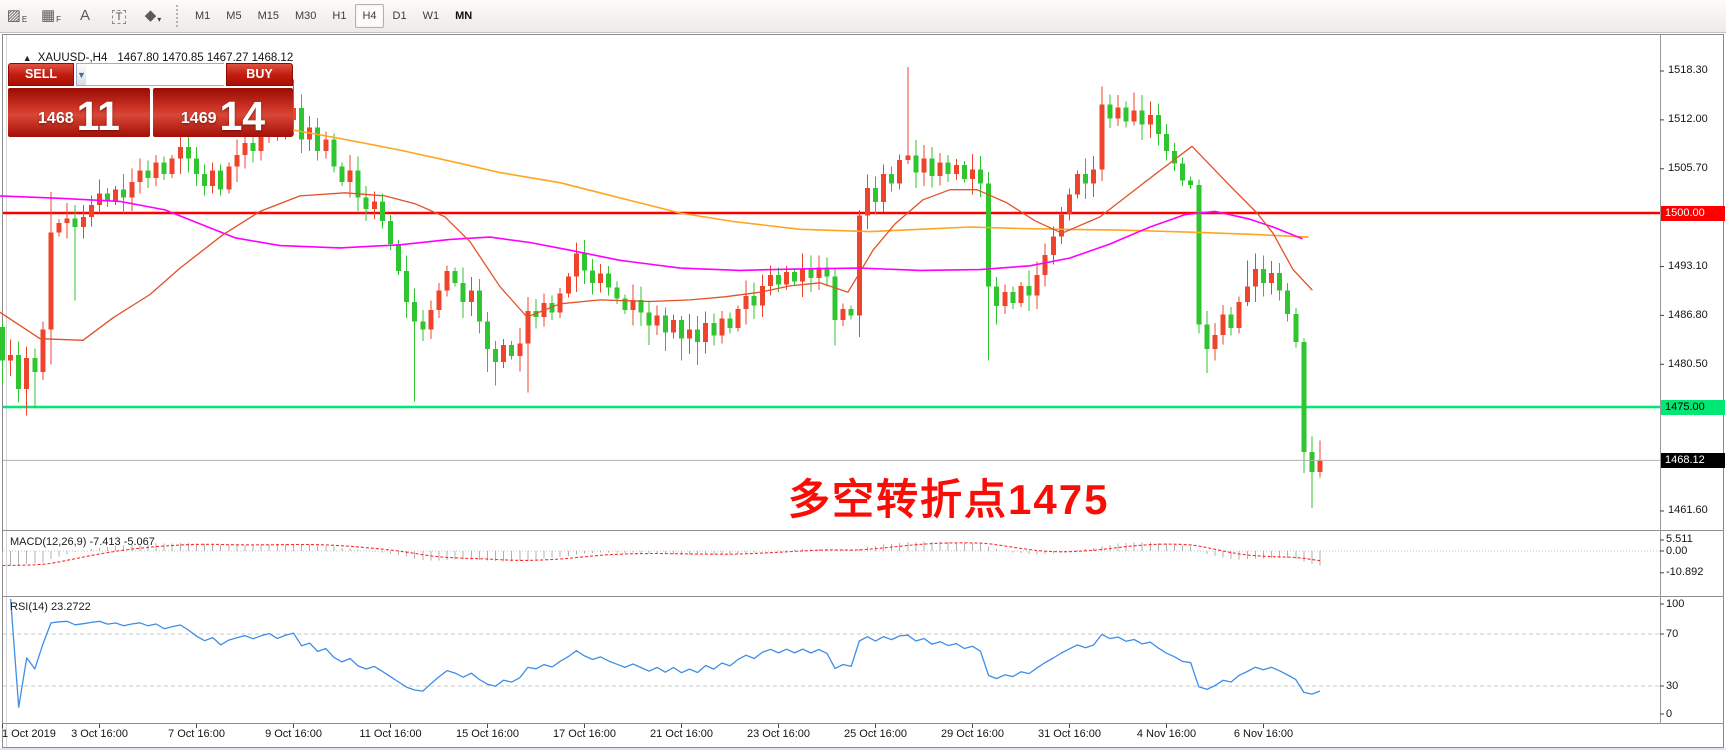 This screenshot has height=750, width=1726. What do you see at coordinates (400, 16) in the screenshot?
I see `timeframe-button-d1: D1` at bounding box center [400, 16].